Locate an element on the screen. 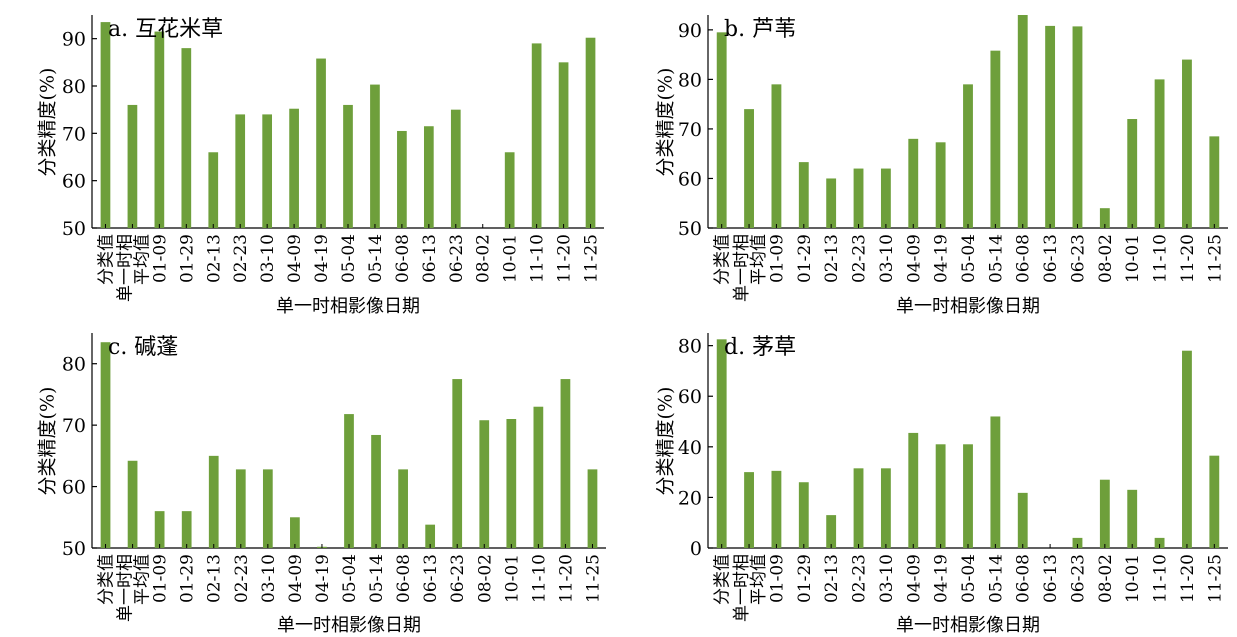 This screenshot has height=637, width=1237. chart-d-ylabel: 分类精度(%) is located at coordinates (665, 440).